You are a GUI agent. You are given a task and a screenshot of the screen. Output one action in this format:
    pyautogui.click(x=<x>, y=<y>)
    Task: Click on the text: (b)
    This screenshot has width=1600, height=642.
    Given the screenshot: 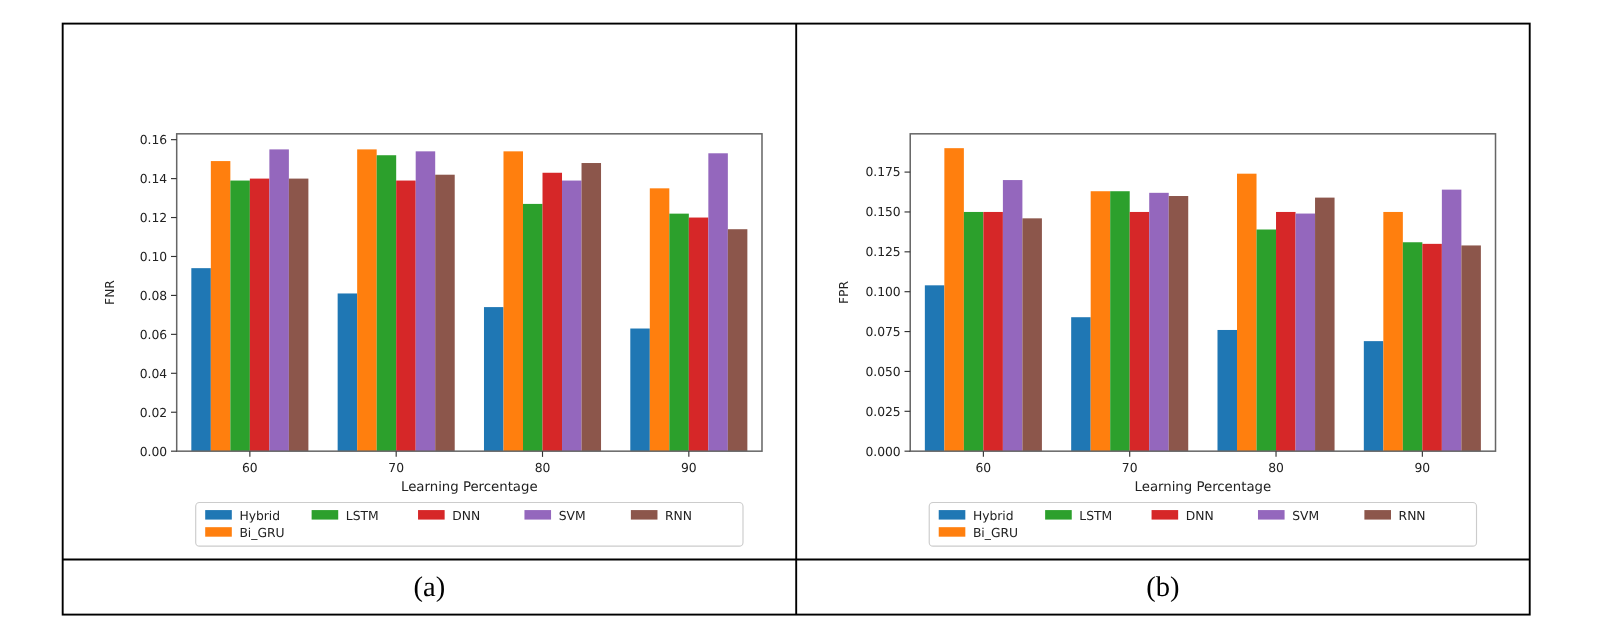 What is the action you would take?
    pyautogui.click(x=1163, y=587)
    